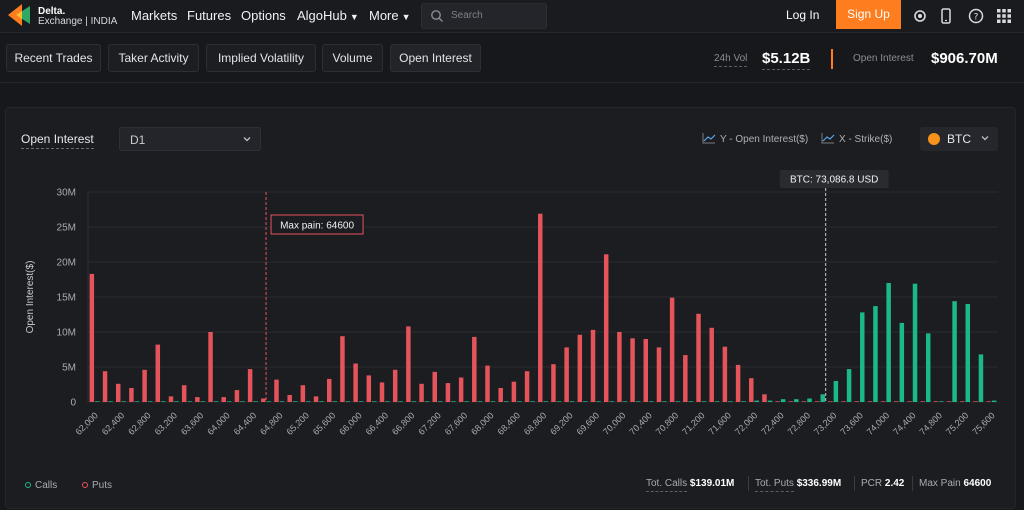 The width and height of the screenshot is (1024, 510). I want to click on y-tick-label: 15M, so click(66, 298).